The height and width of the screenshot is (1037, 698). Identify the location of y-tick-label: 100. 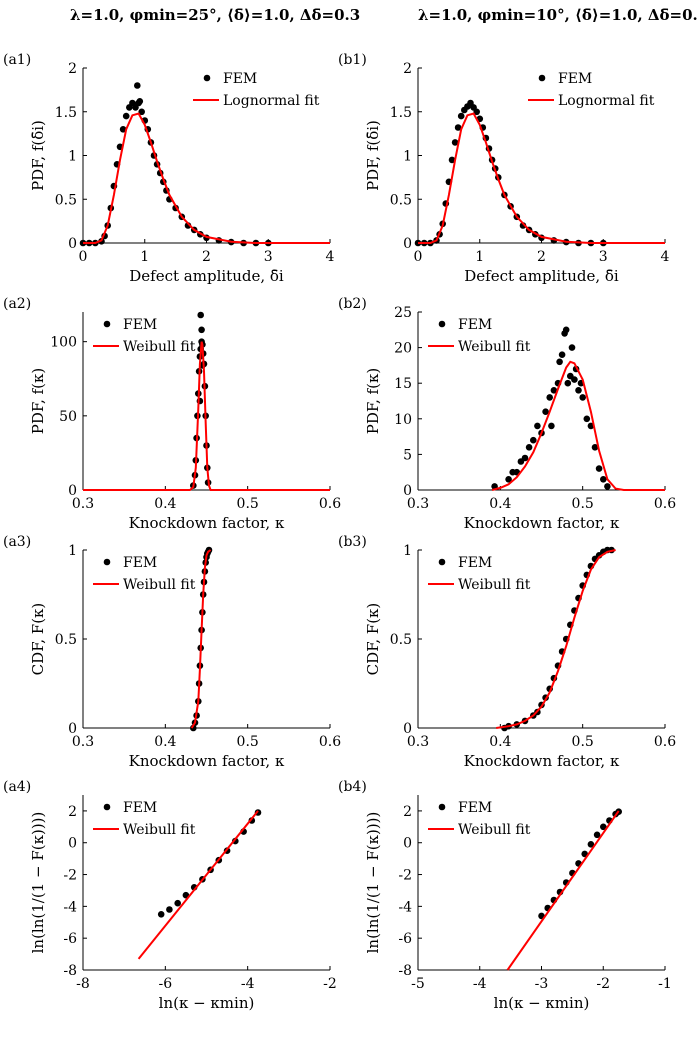
(63, 343).